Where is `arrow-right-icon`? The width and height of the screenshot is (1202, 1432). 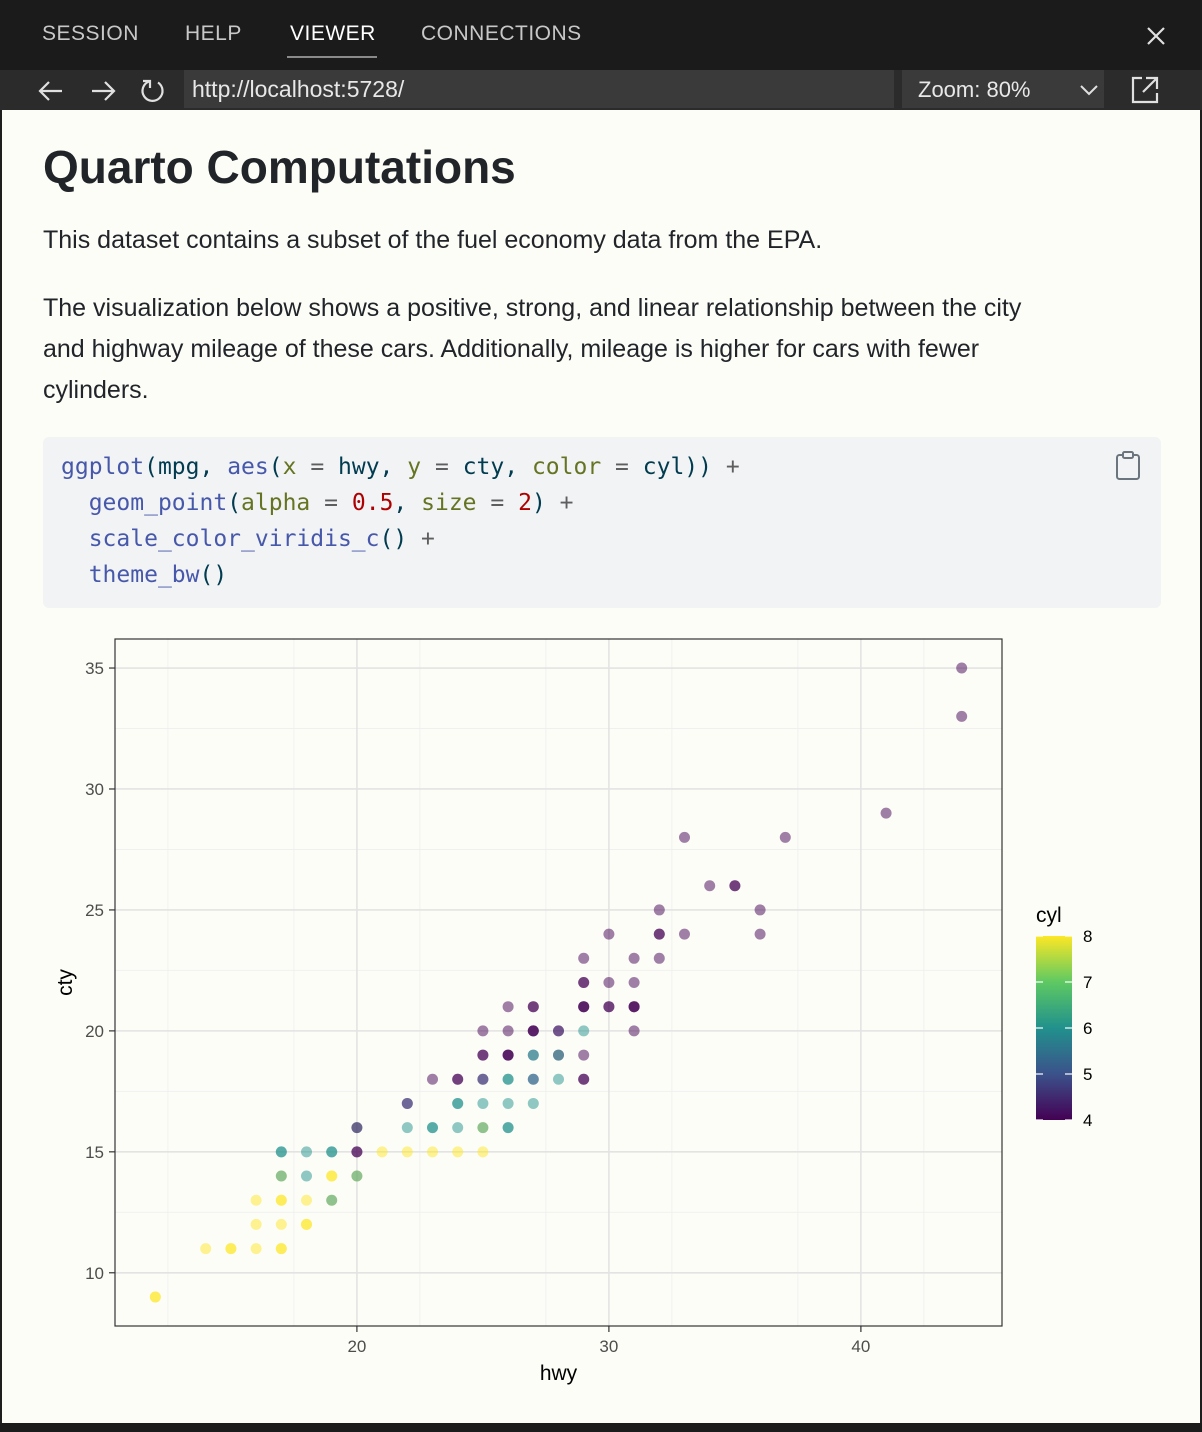 arrow-right-icon is located at coordinates (103, 91).